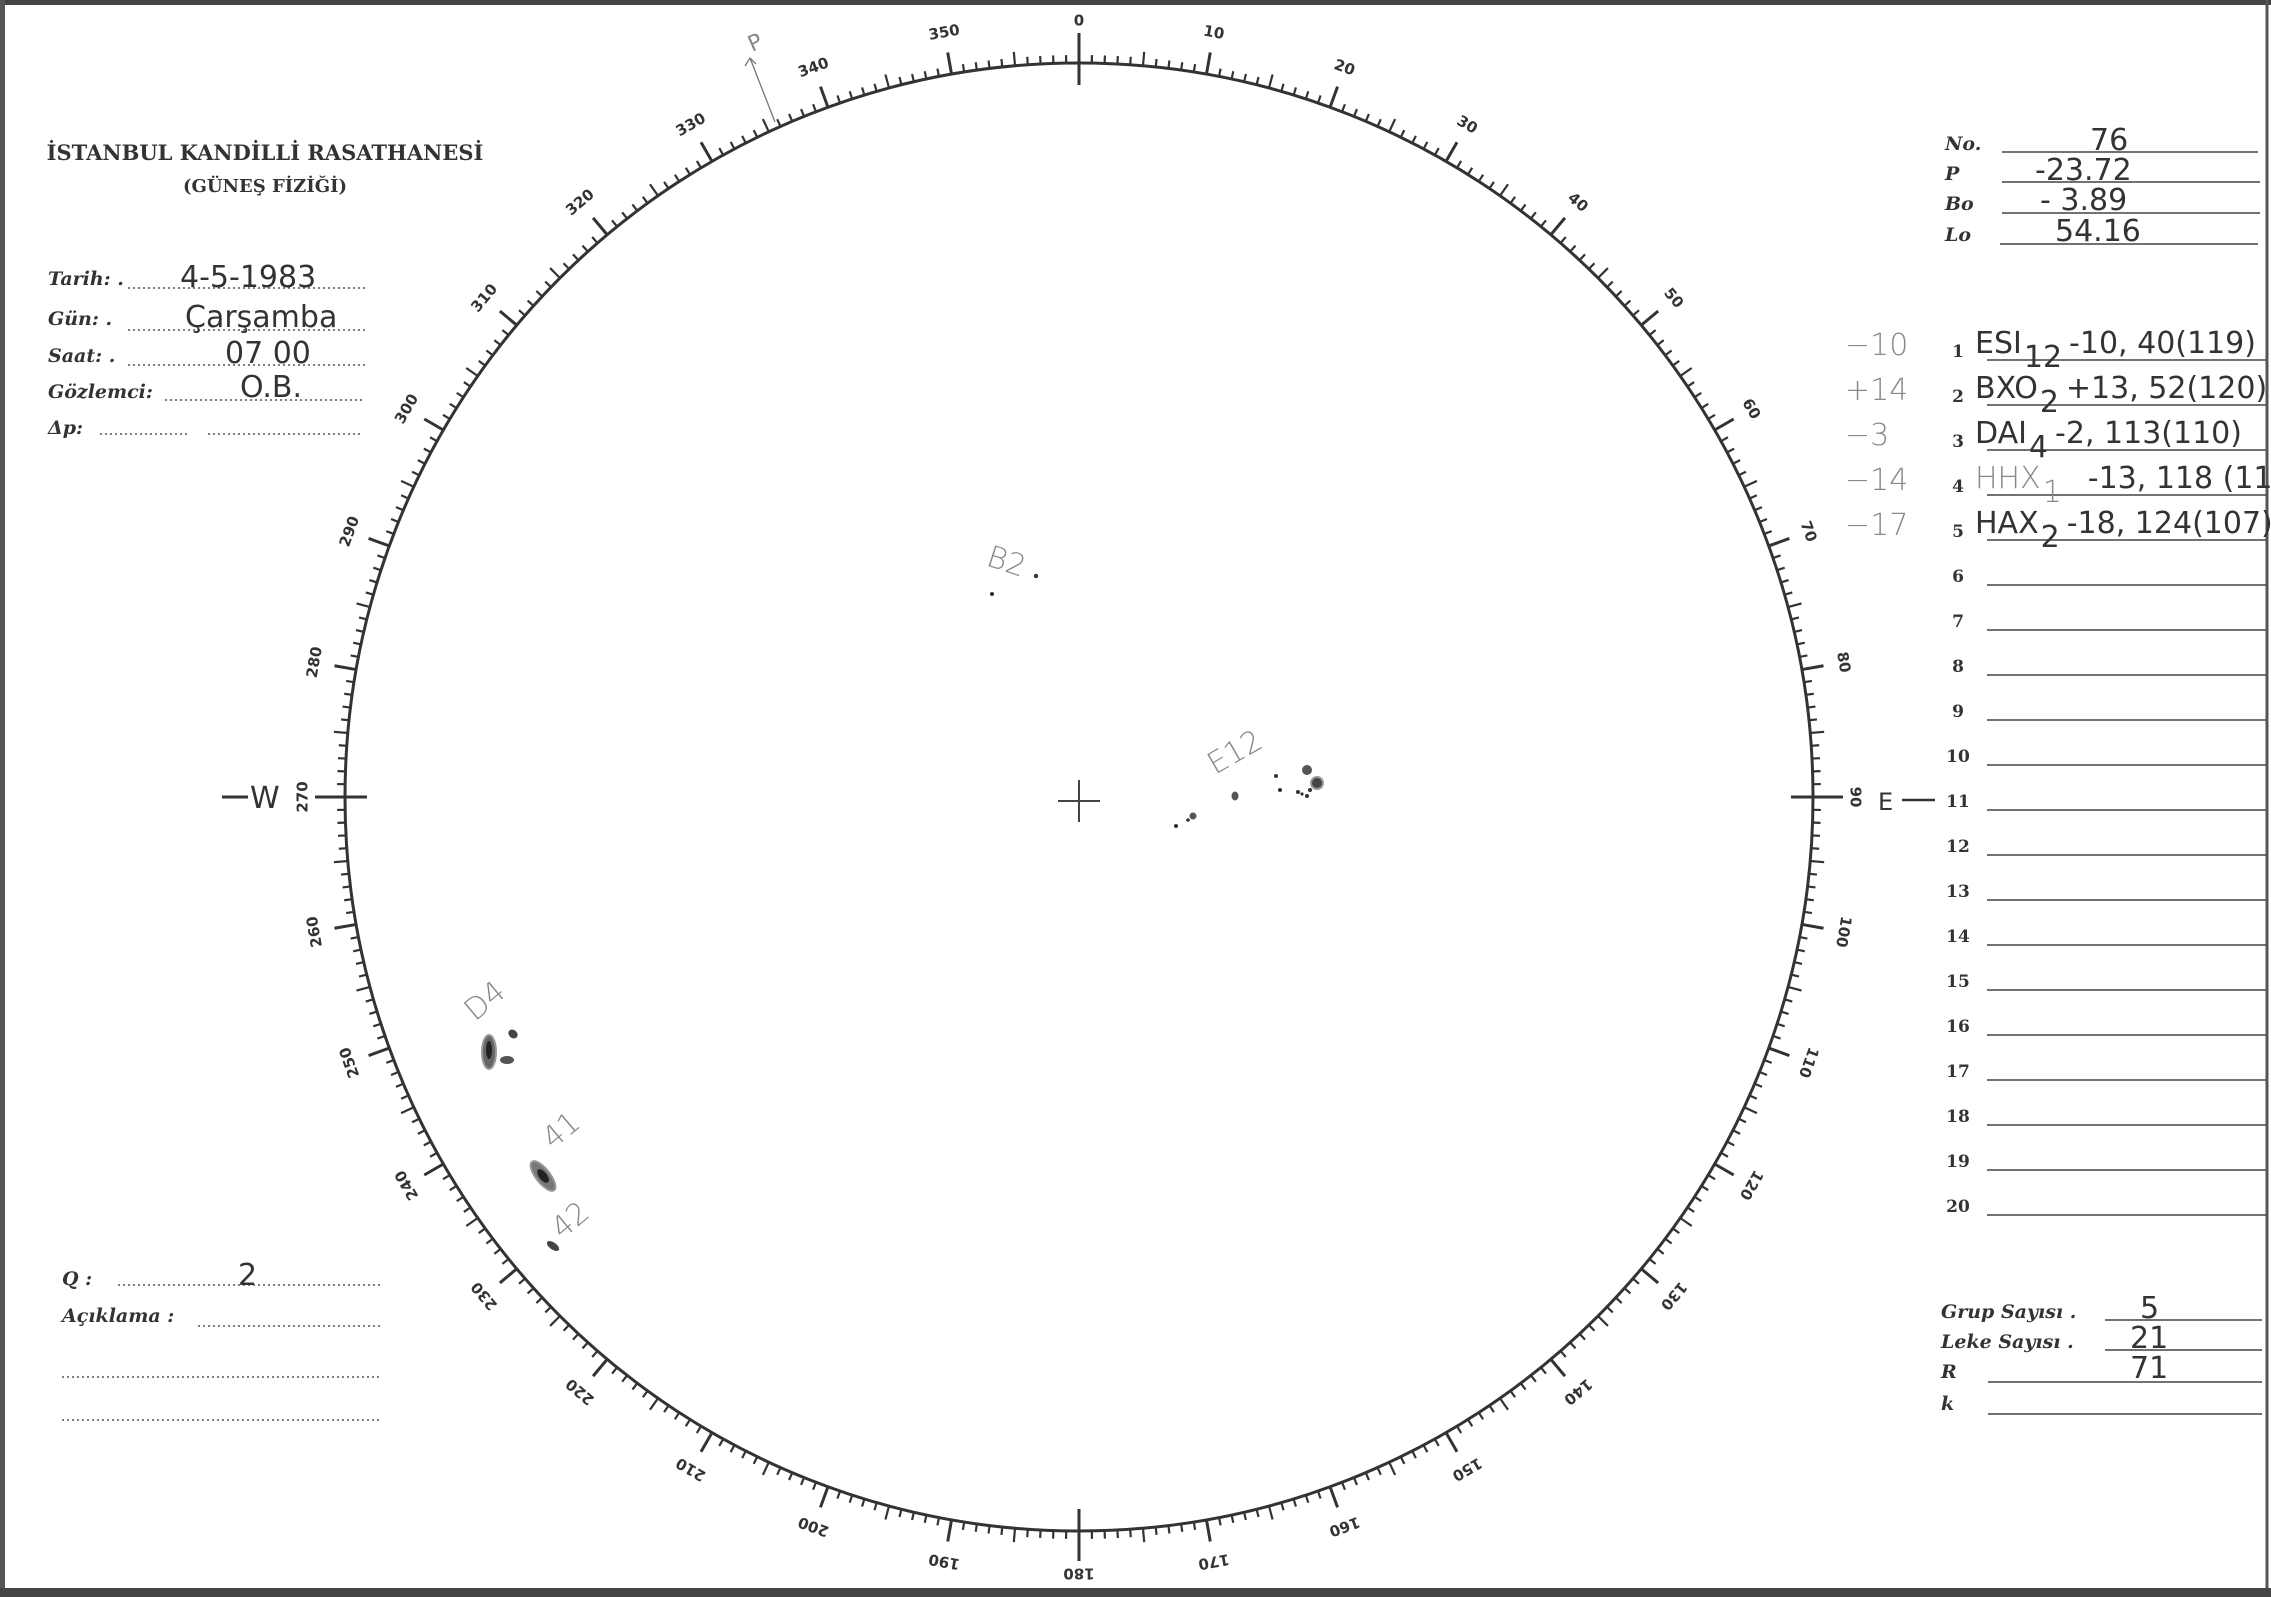  I want to click on degree-label: 100, so click(1843, 932).